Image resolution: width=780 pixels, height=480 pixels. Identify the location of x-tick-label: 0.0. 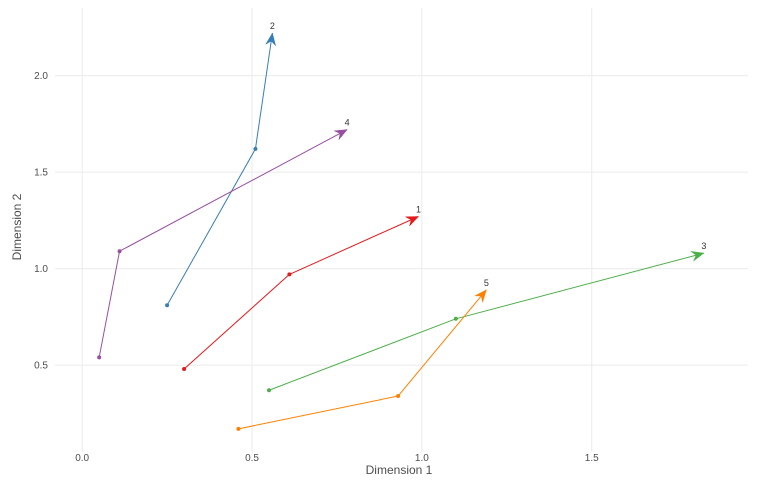
(82, 458).